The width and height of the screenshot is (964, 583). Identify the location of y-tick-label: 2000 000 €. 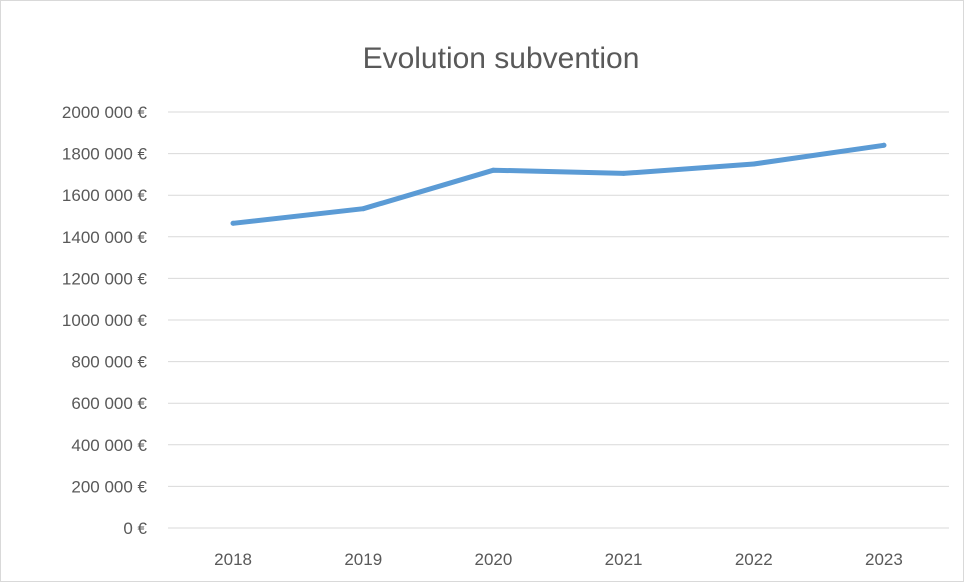
(105, 112).